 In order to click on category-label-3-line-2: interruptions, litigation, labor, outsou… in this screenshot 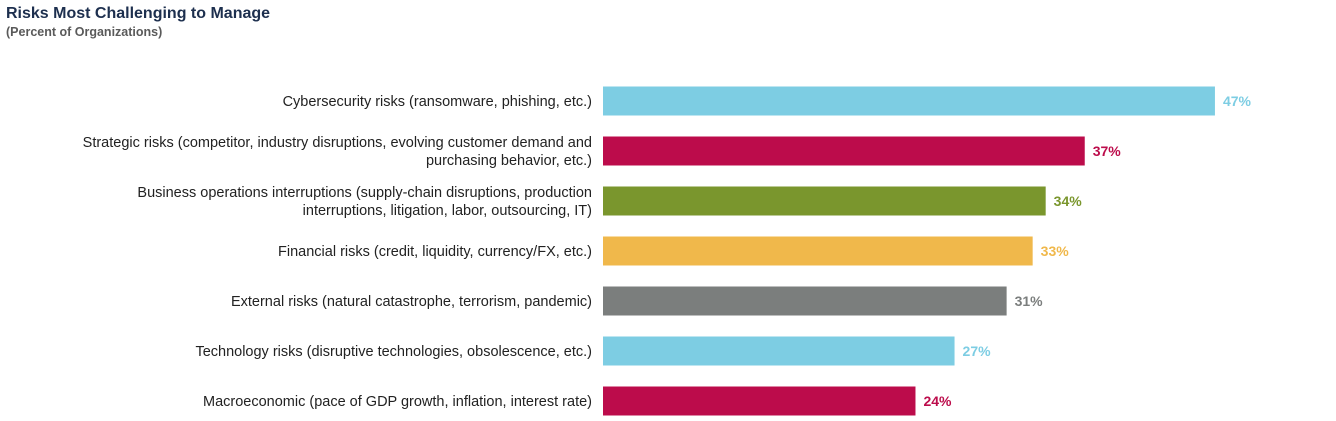, I will do `click(447, 211)`.